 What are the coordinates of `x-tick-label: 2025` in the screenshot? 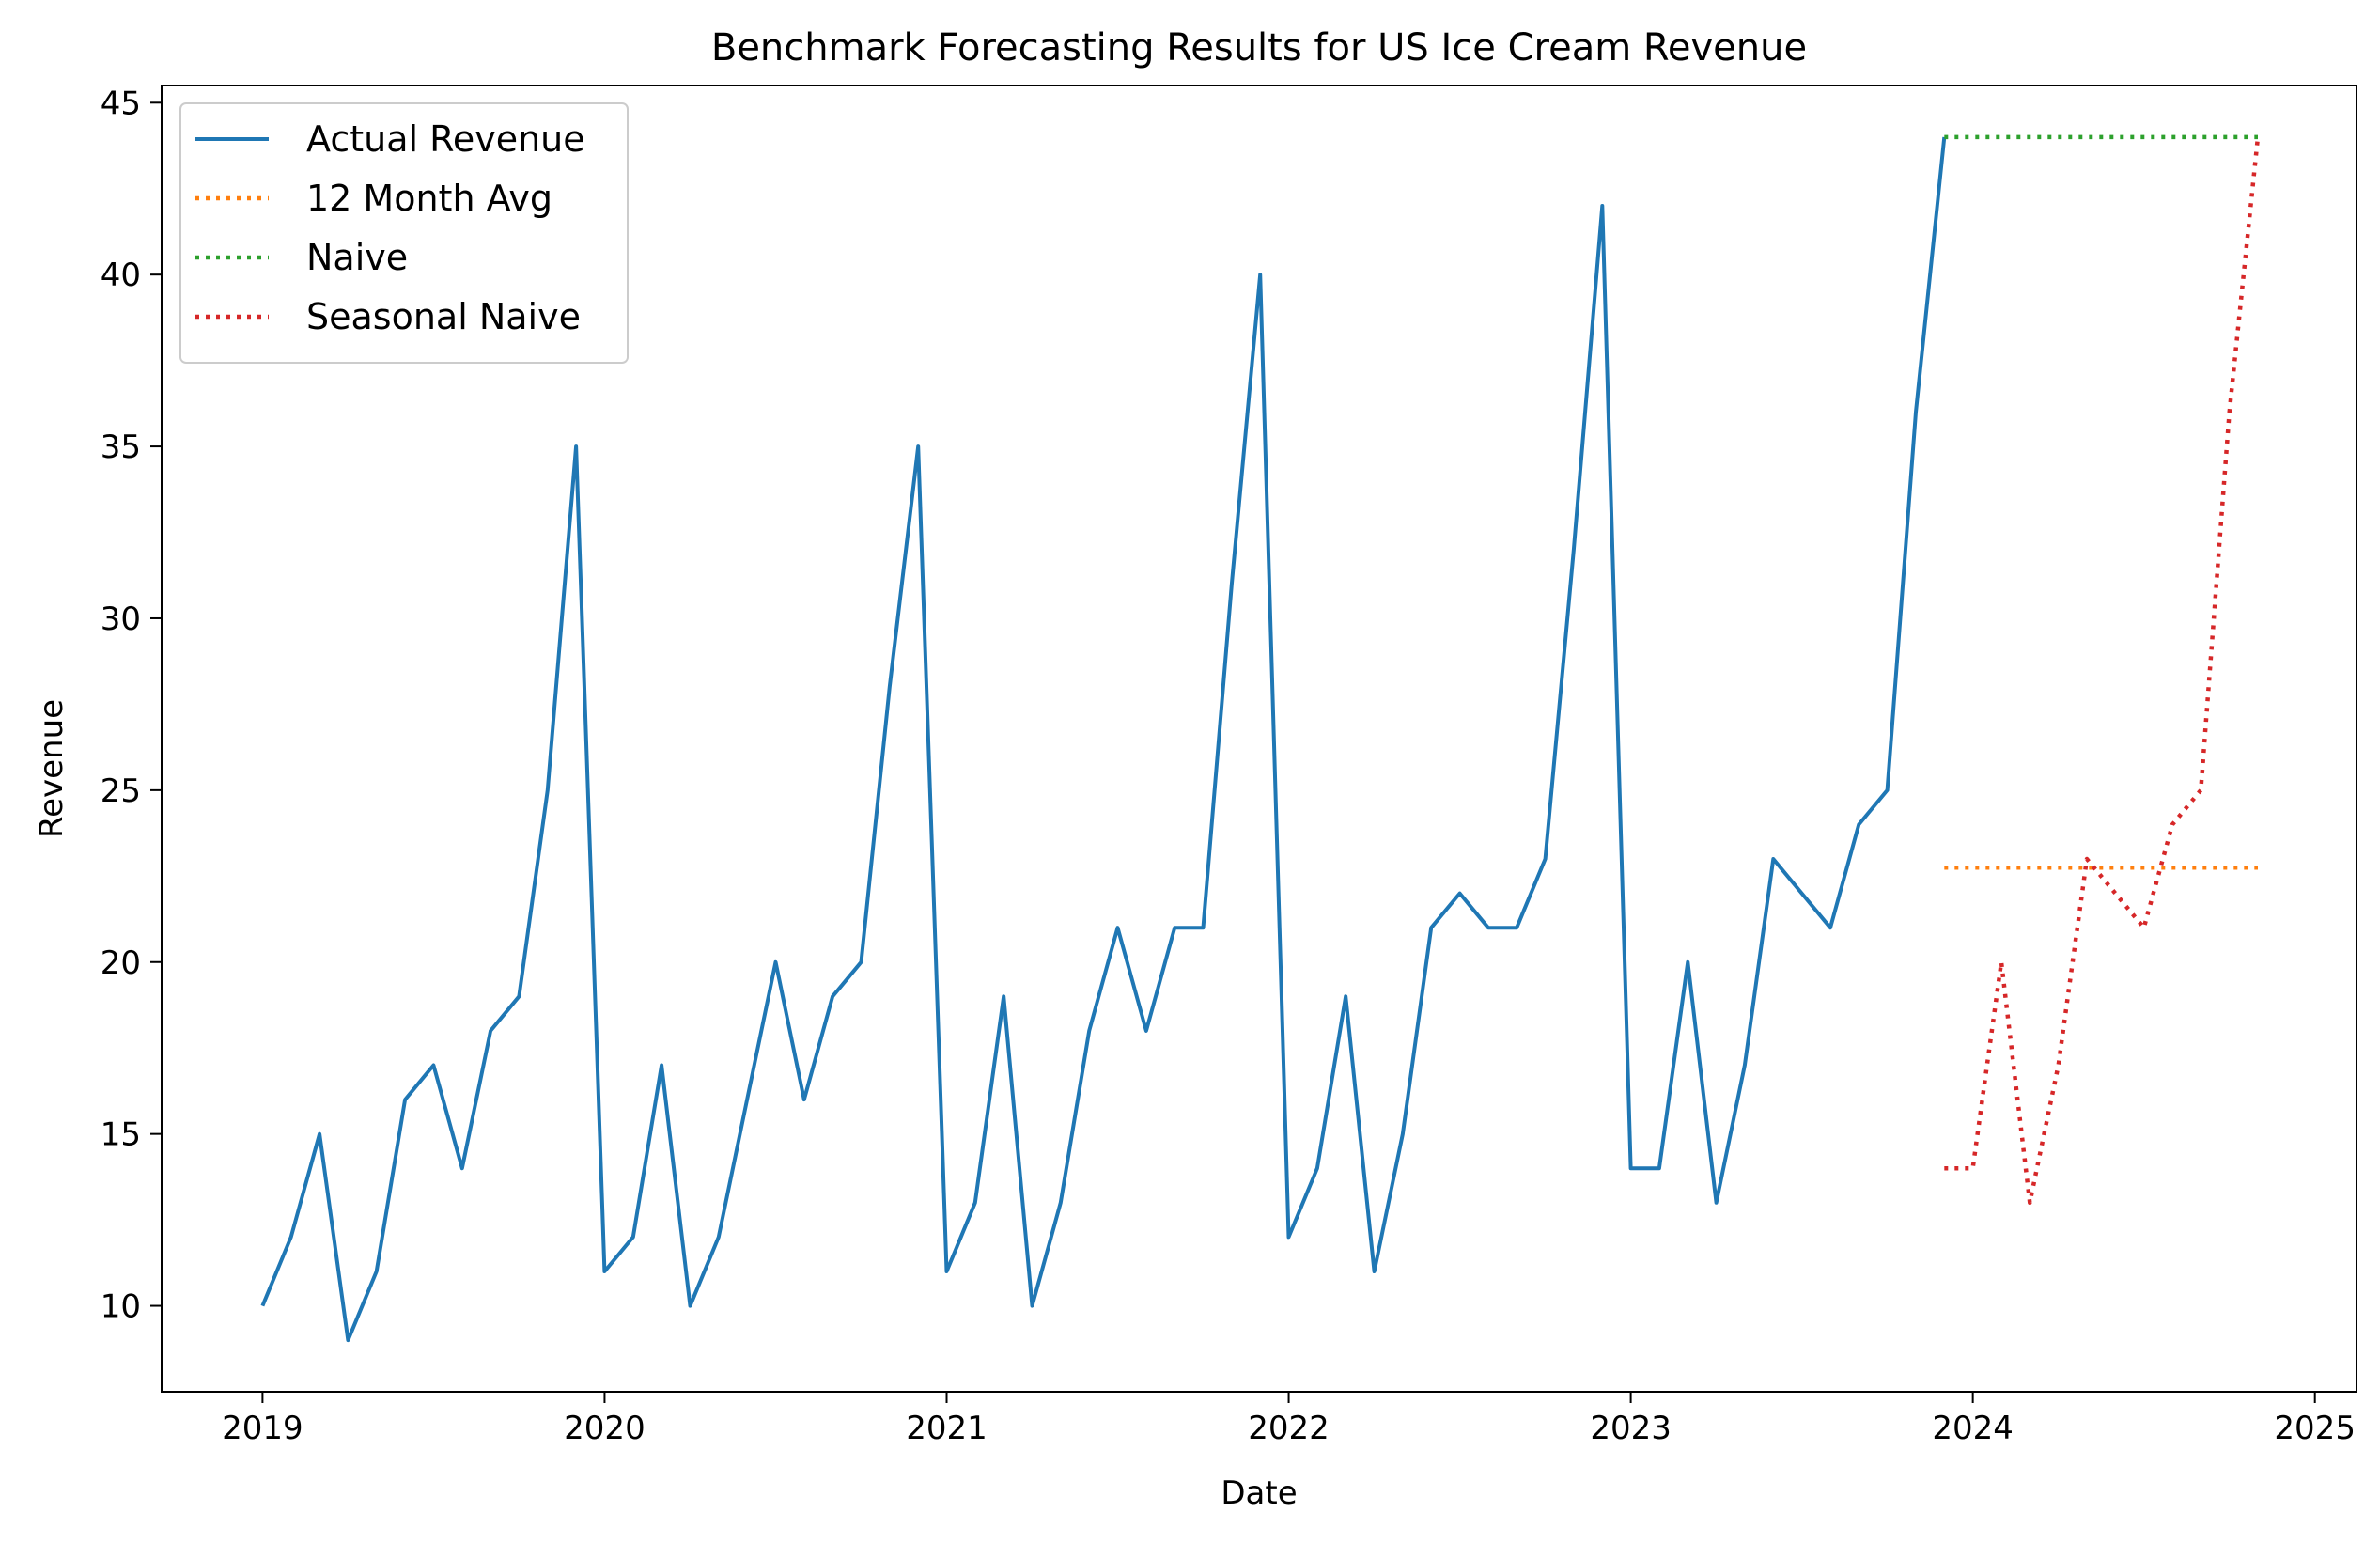 It's located at (2315, 1428).